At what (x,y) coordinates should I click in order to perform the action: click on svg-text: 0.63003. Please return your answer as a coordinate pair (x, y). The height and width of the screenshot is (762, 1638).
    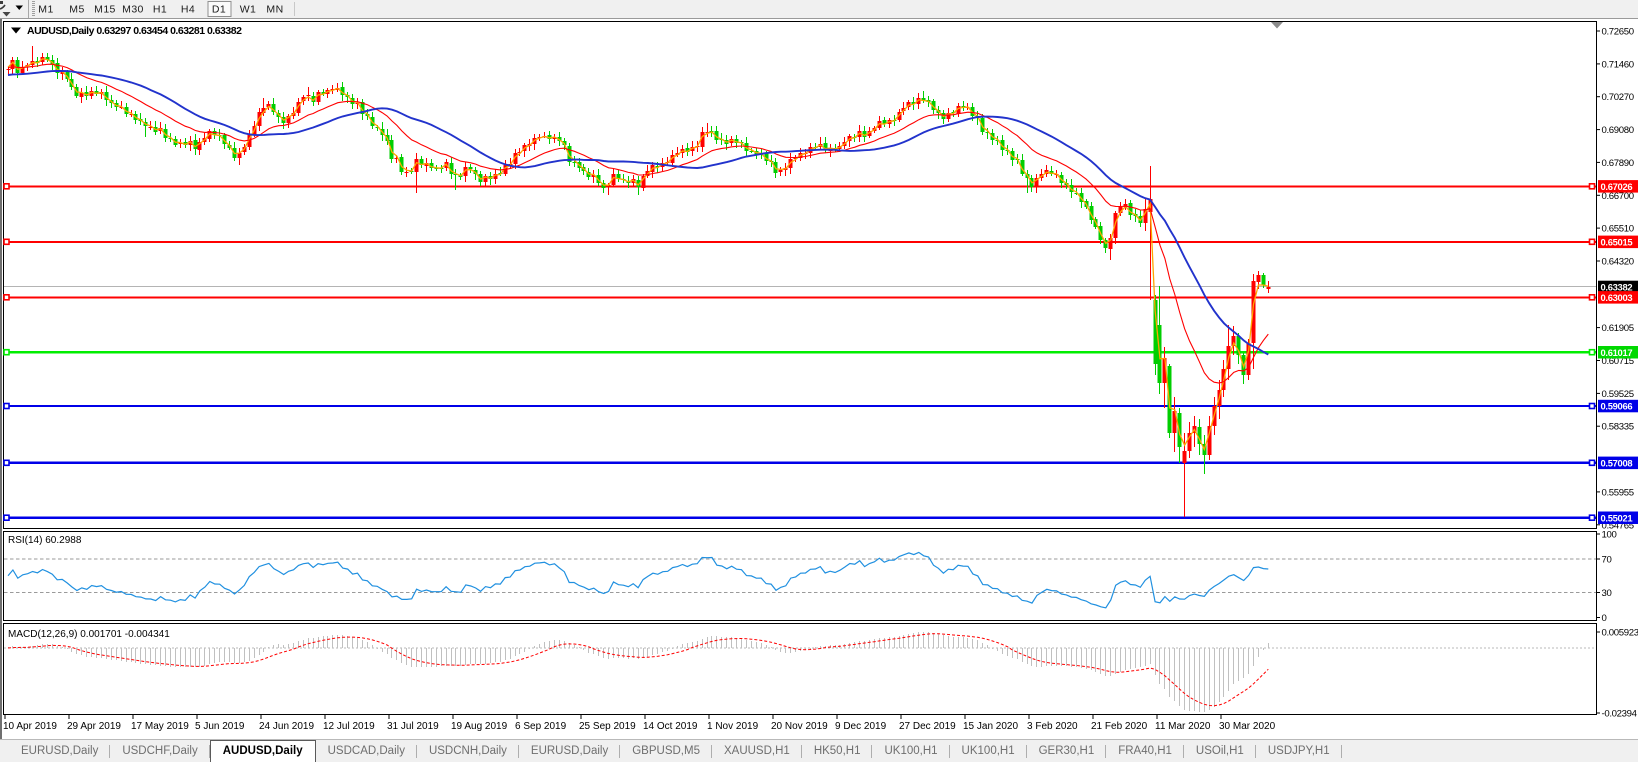
    Looking at the image, I should click on (1617, 297).